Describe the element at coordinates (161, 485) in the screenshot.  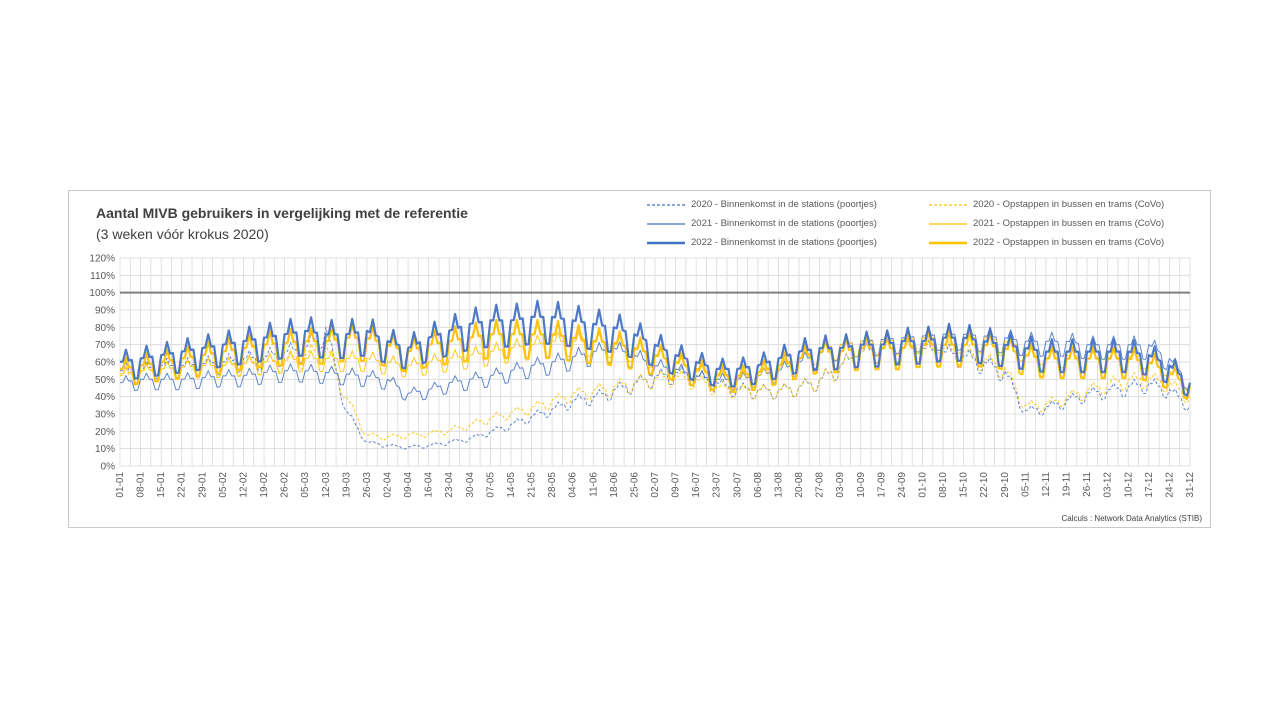
I see `x-tick-label: 15-01` at that location.